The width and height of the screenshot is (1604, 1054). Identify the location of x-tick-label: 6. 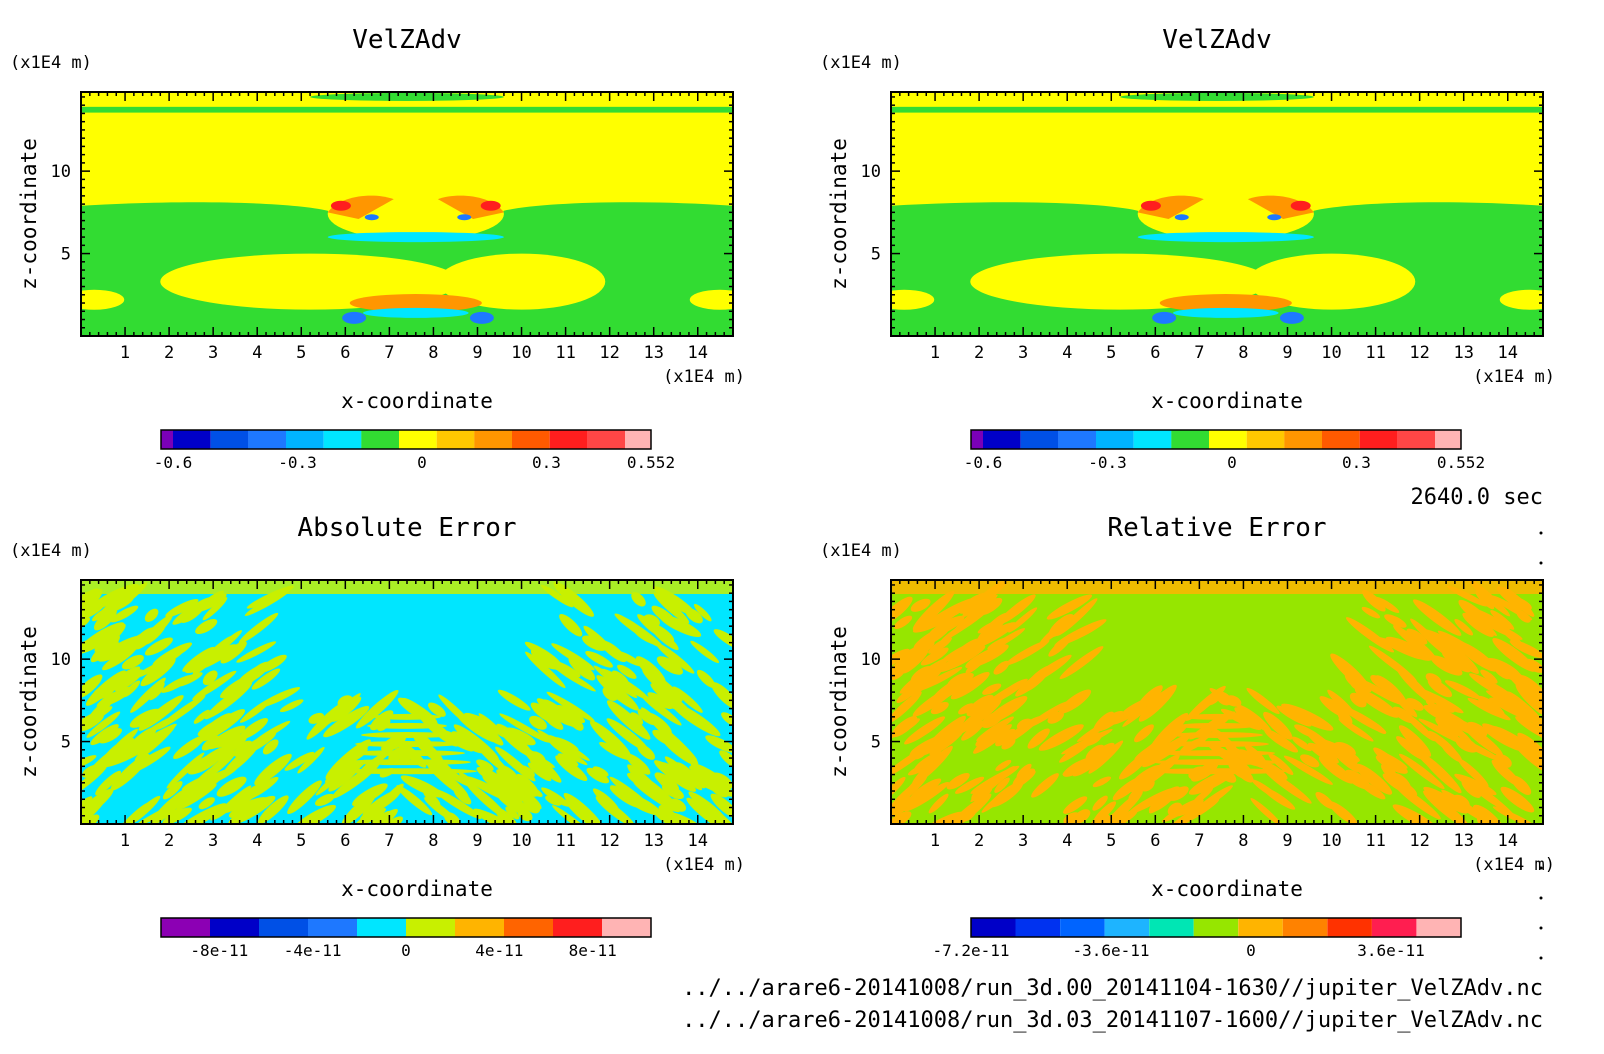
(1155, 841).